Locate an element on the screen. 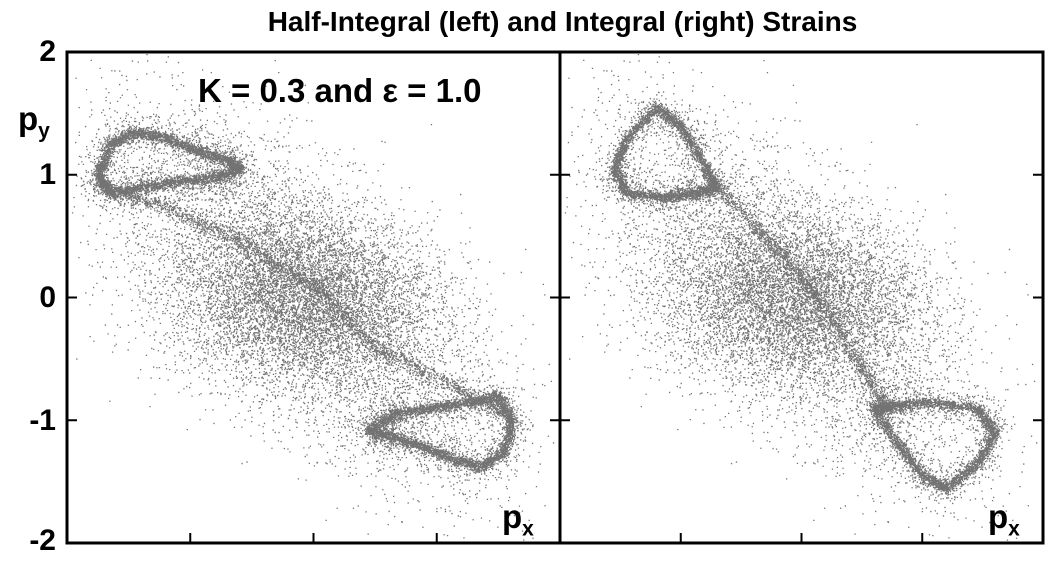 This screenshot has height=569, width=1045. parameter-annotation: K = 0.3 and ε = 1.0 is located at coordinates (340, 90).